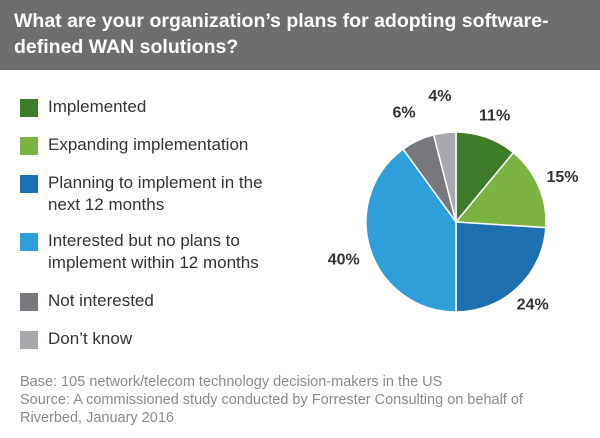  I want to click on legend-label-implemented: Implemented, so click(97, 106).